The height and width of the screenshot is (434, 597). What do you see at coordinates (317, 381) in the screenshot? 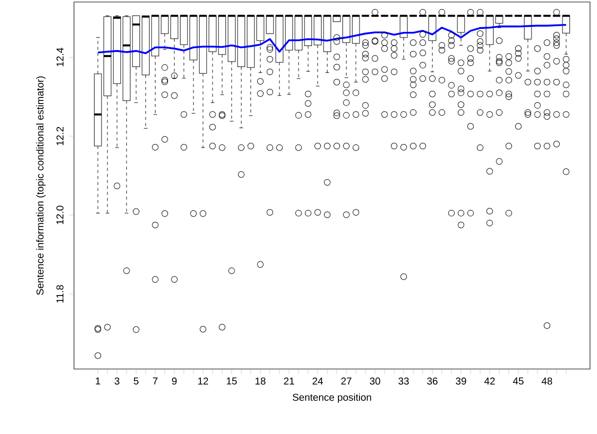
I see `x-tick-label: 24` at bounding box center [317, 381].